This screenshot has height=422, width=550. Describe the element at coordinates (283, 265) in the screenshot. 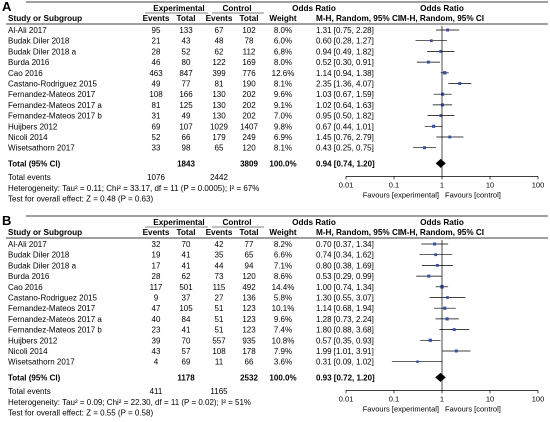

I see `study-weight: 7.1%` at that location.